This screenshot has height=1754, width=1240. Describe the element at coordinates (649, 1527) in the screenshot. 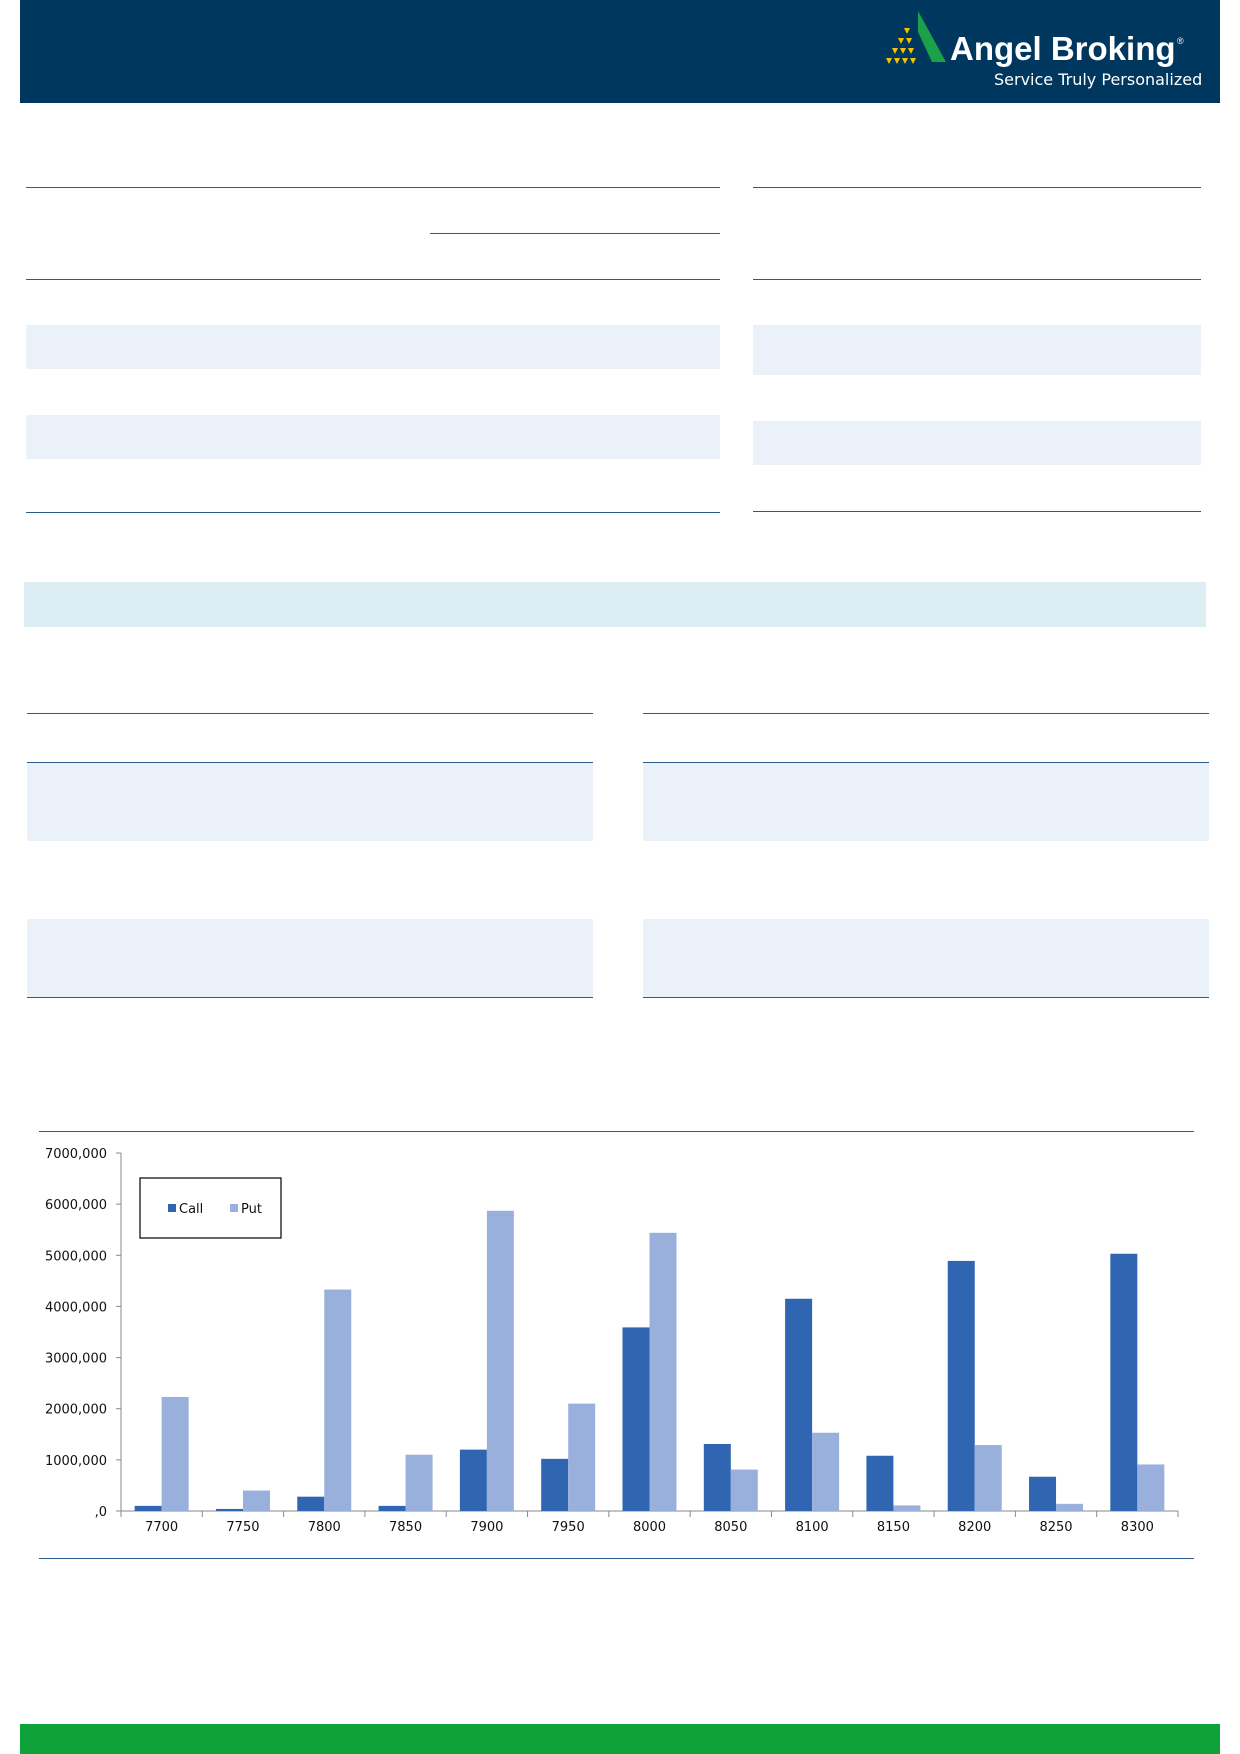

I see `x-tick-label: 8000` at that location.